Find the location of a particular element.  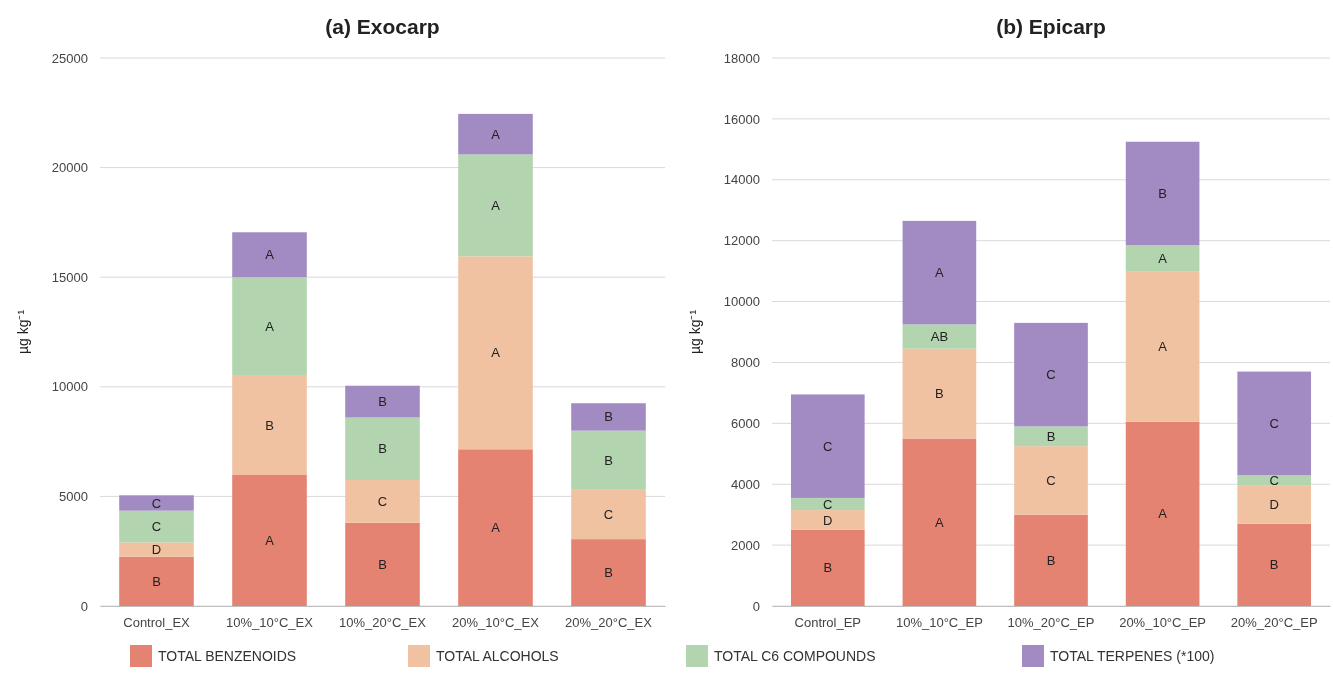

y-tick-label: 14000 is located at coordinates (741, 180).